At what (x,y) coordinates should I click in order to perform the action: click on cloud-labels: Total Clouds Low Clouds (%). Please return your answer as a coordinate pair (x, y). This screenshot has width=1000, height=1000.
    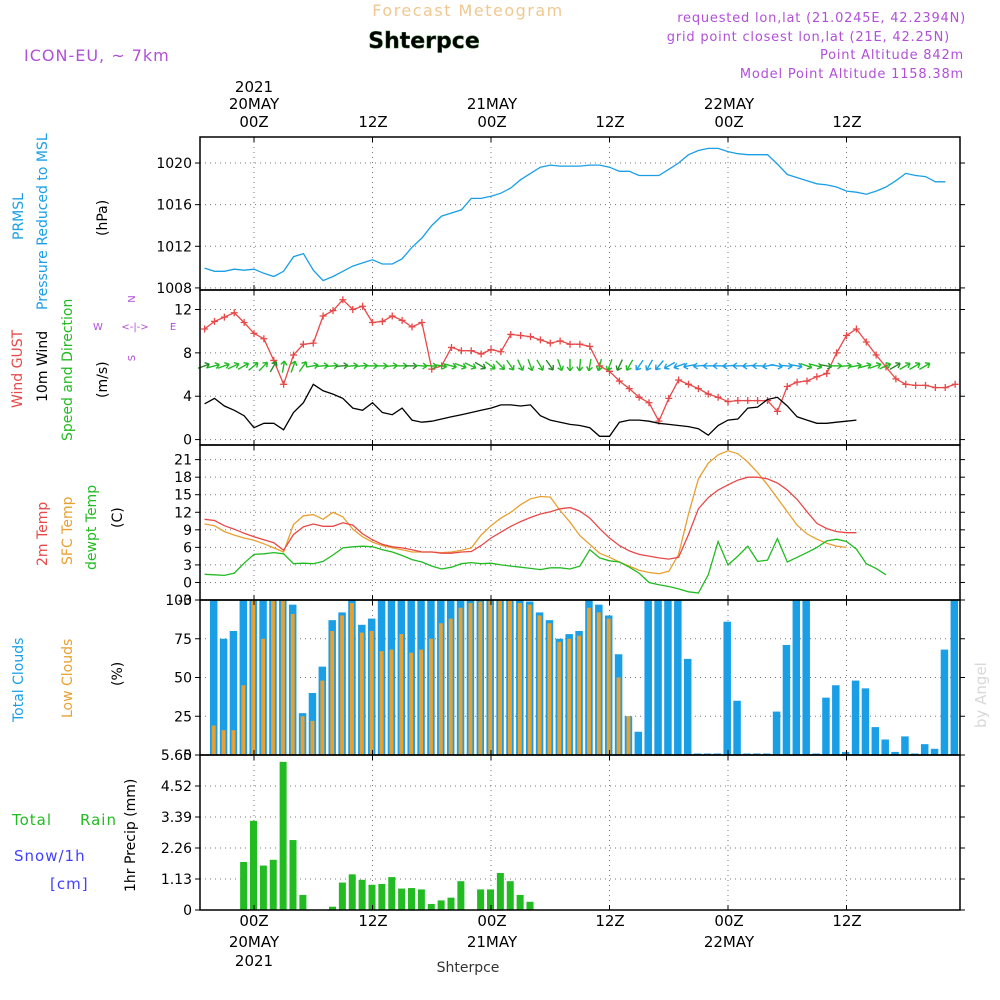
    Looking at the image, I should click on (68, 680).